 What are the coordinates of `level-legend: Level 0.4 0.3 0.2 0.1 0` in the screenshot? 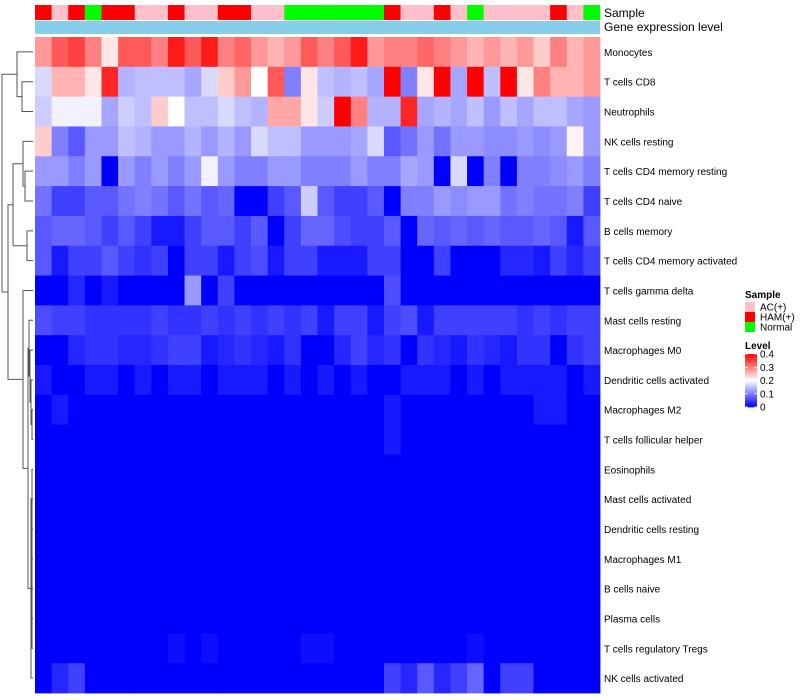 It's located at (759, 377).